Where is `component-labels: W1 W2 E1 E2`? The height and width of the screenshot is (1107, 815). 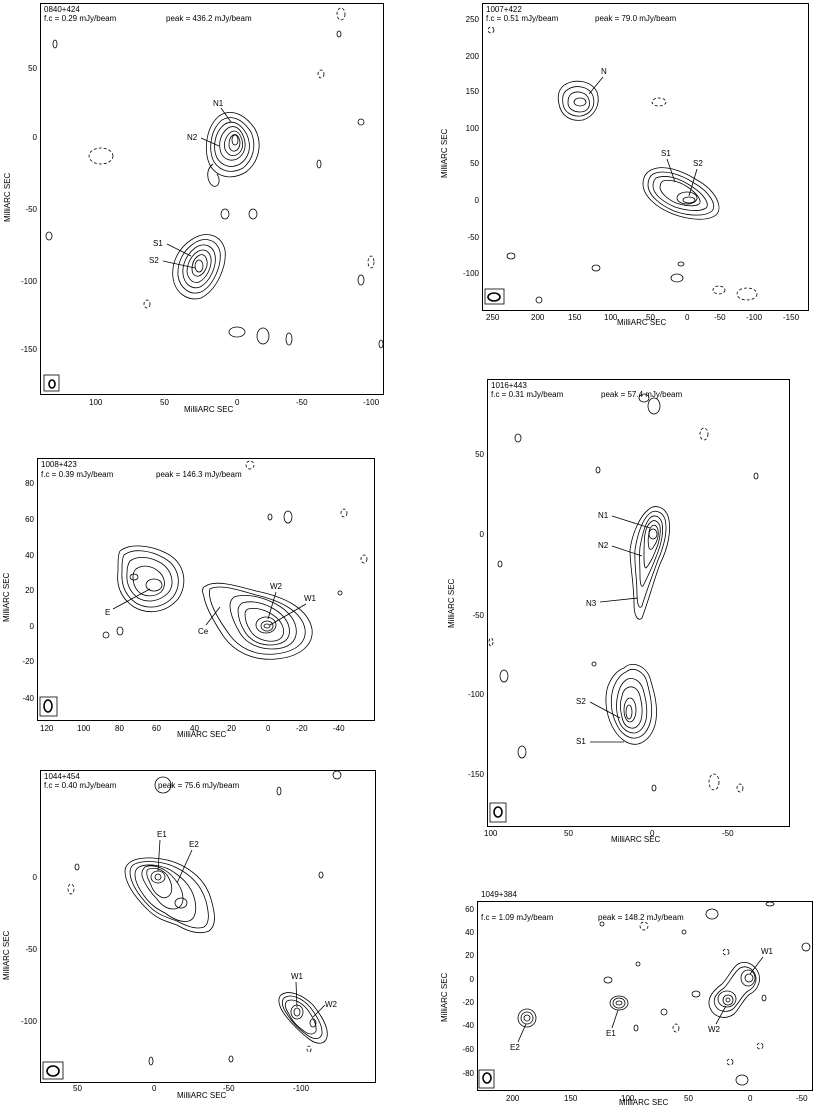 component-labels: W1 W2 E1 E2 is located at coordinates (642, 999).